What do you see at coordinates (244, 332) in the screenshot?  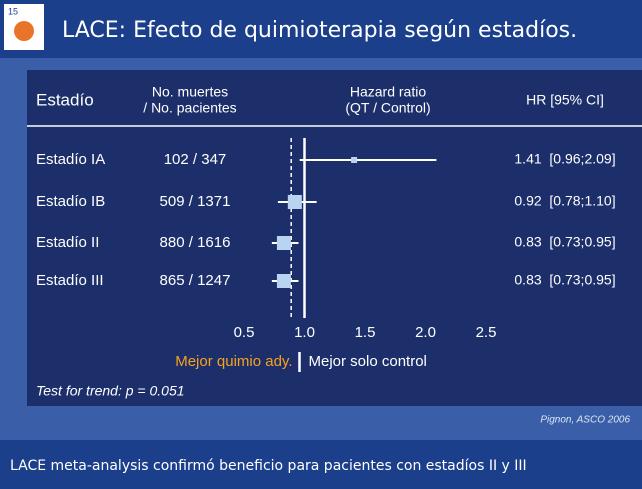 I see `x-tick-label: 0.5` at bounding box center [244, 332].